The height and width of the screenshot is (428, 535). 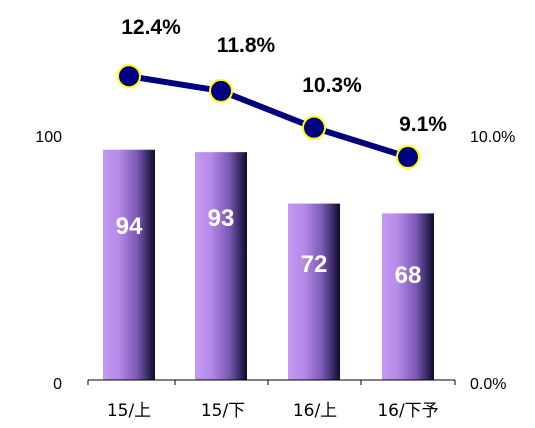 I want to click on bar-value-label: 94, so click(x=129, y=226).